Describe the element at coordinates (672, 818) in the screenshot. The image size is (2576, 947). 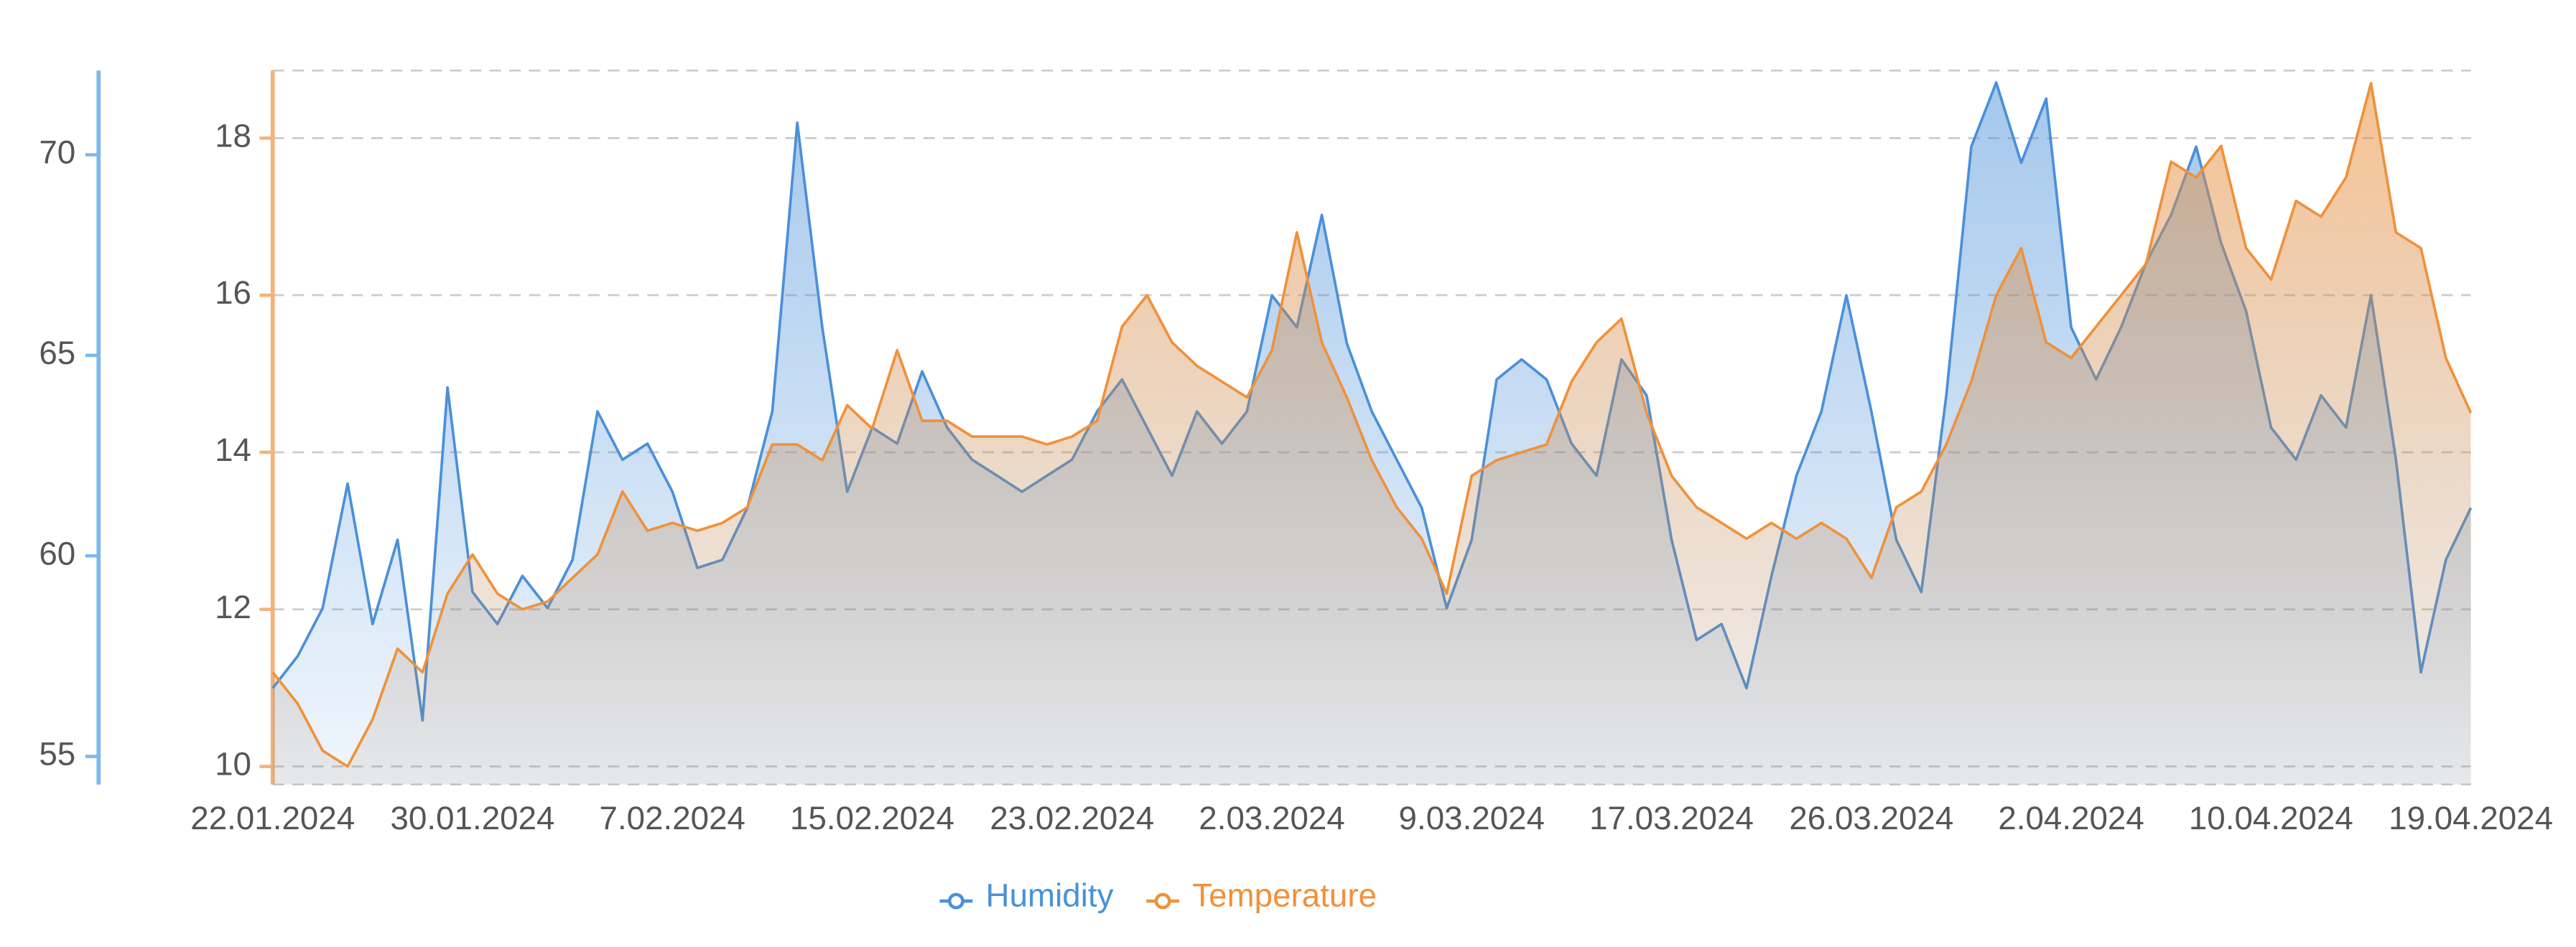
I see `x-tick-label: 7.02.2024` at that location.